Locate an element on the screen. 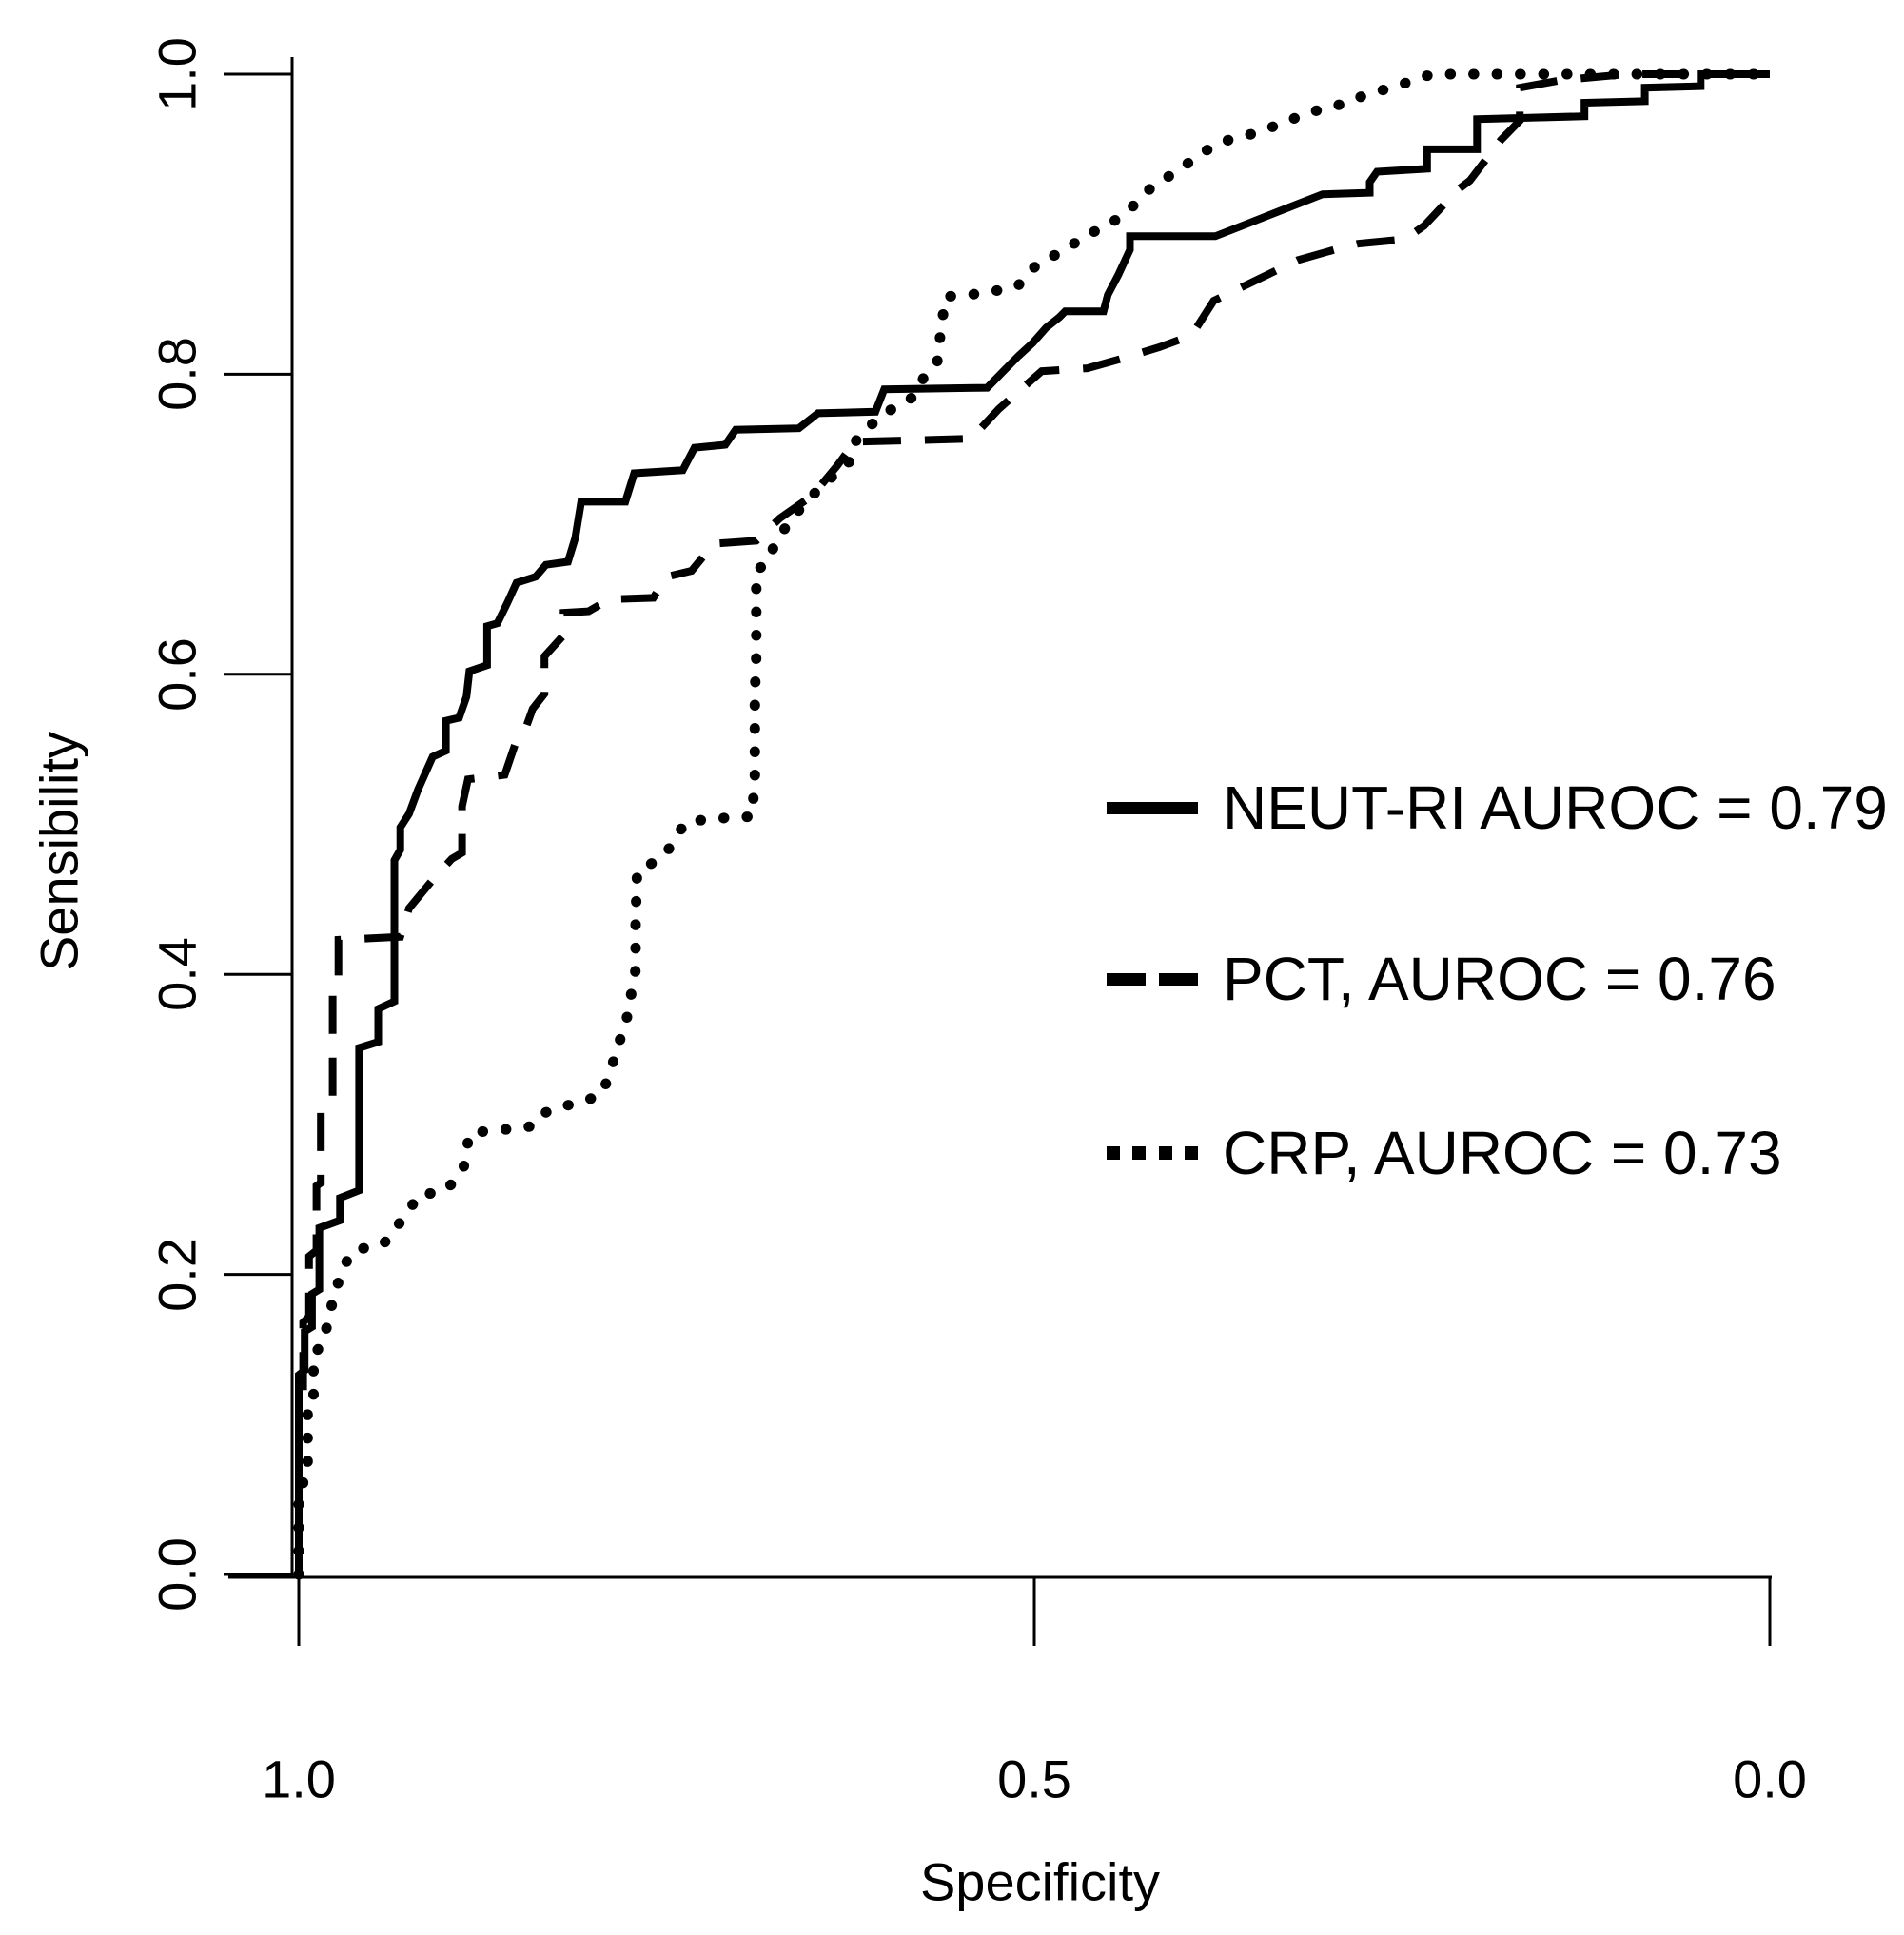 The width and height of the screenshot is (1904, 1935). legend-item-pct: PCT, AUROC = 0.76 is located at coordinates (1441, 979).